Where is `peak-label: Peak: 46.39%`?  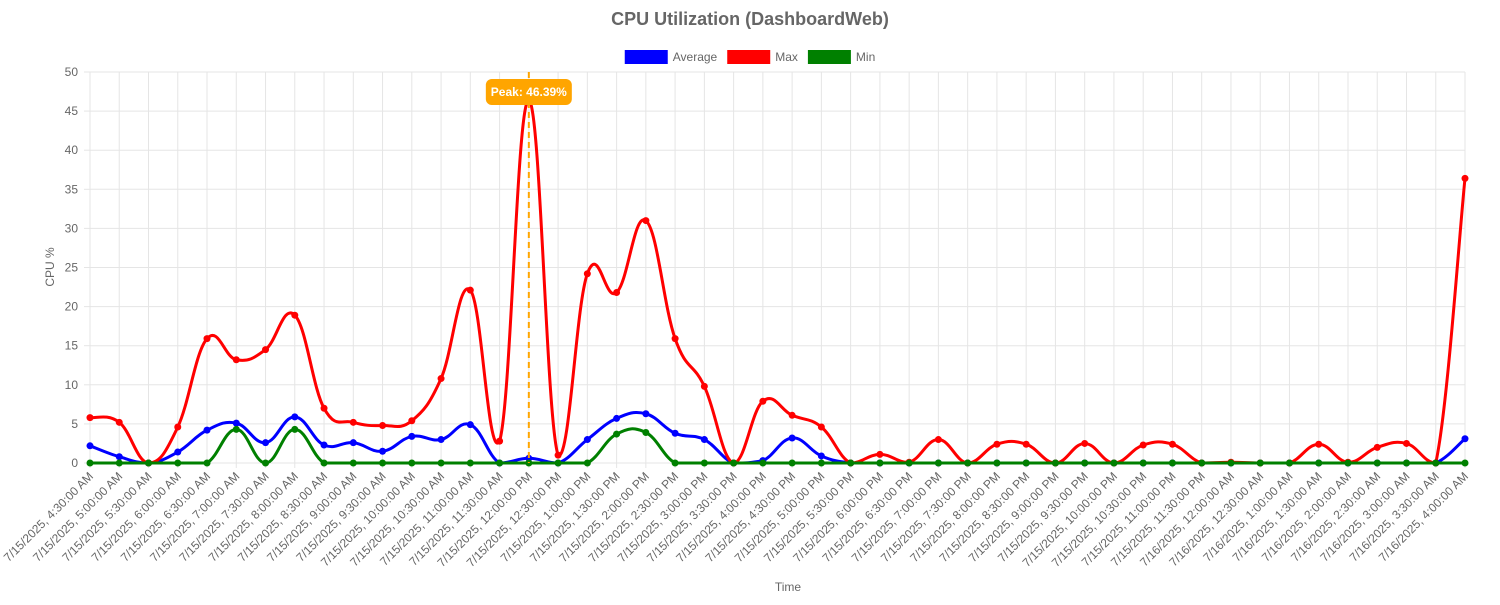 peak-label: Peak: 46.39% is located at coordinates (529, 92).